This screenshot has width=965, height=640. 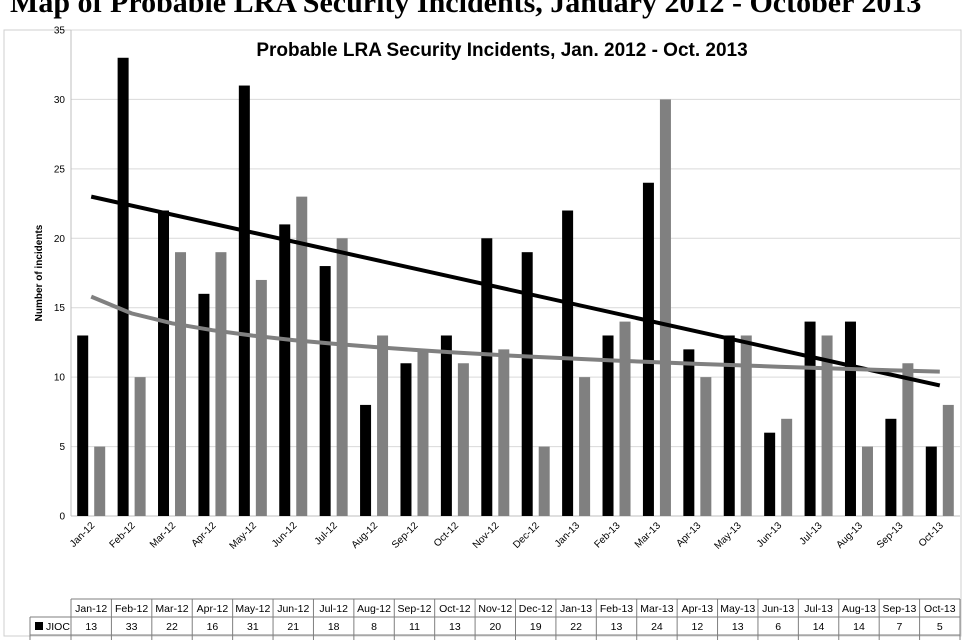 I want to click on x-tick-label: Jan-12, so click(x=83, y=535).